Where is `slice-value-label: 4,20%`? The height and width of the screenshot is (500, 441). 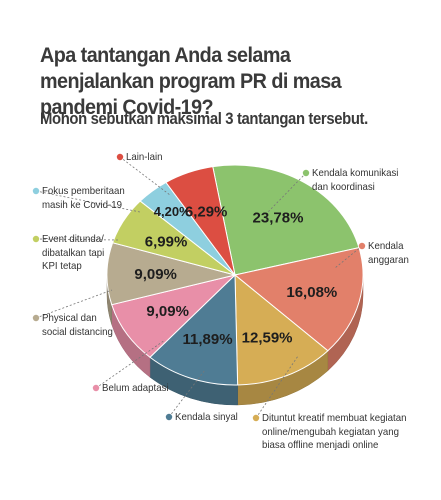
slice-value-label: 4,20% is located at coordinates (172, 211).